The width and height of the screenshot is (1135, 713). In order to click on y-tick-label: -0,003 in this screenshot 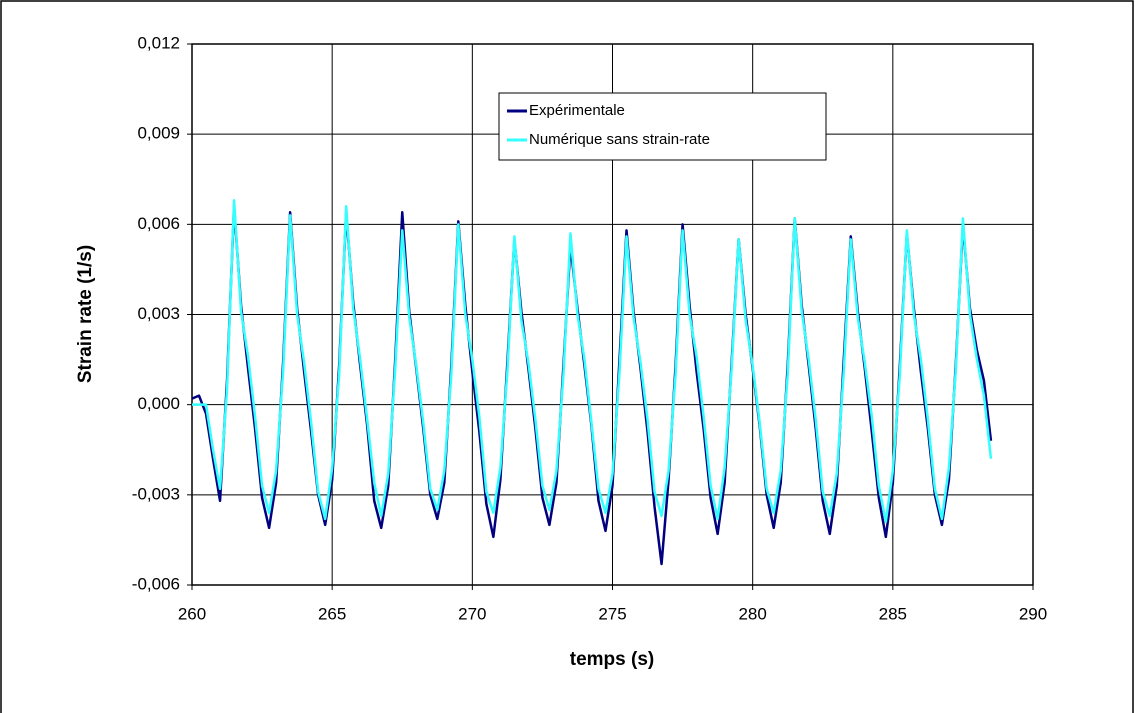, I will do `click(156, 493)`.